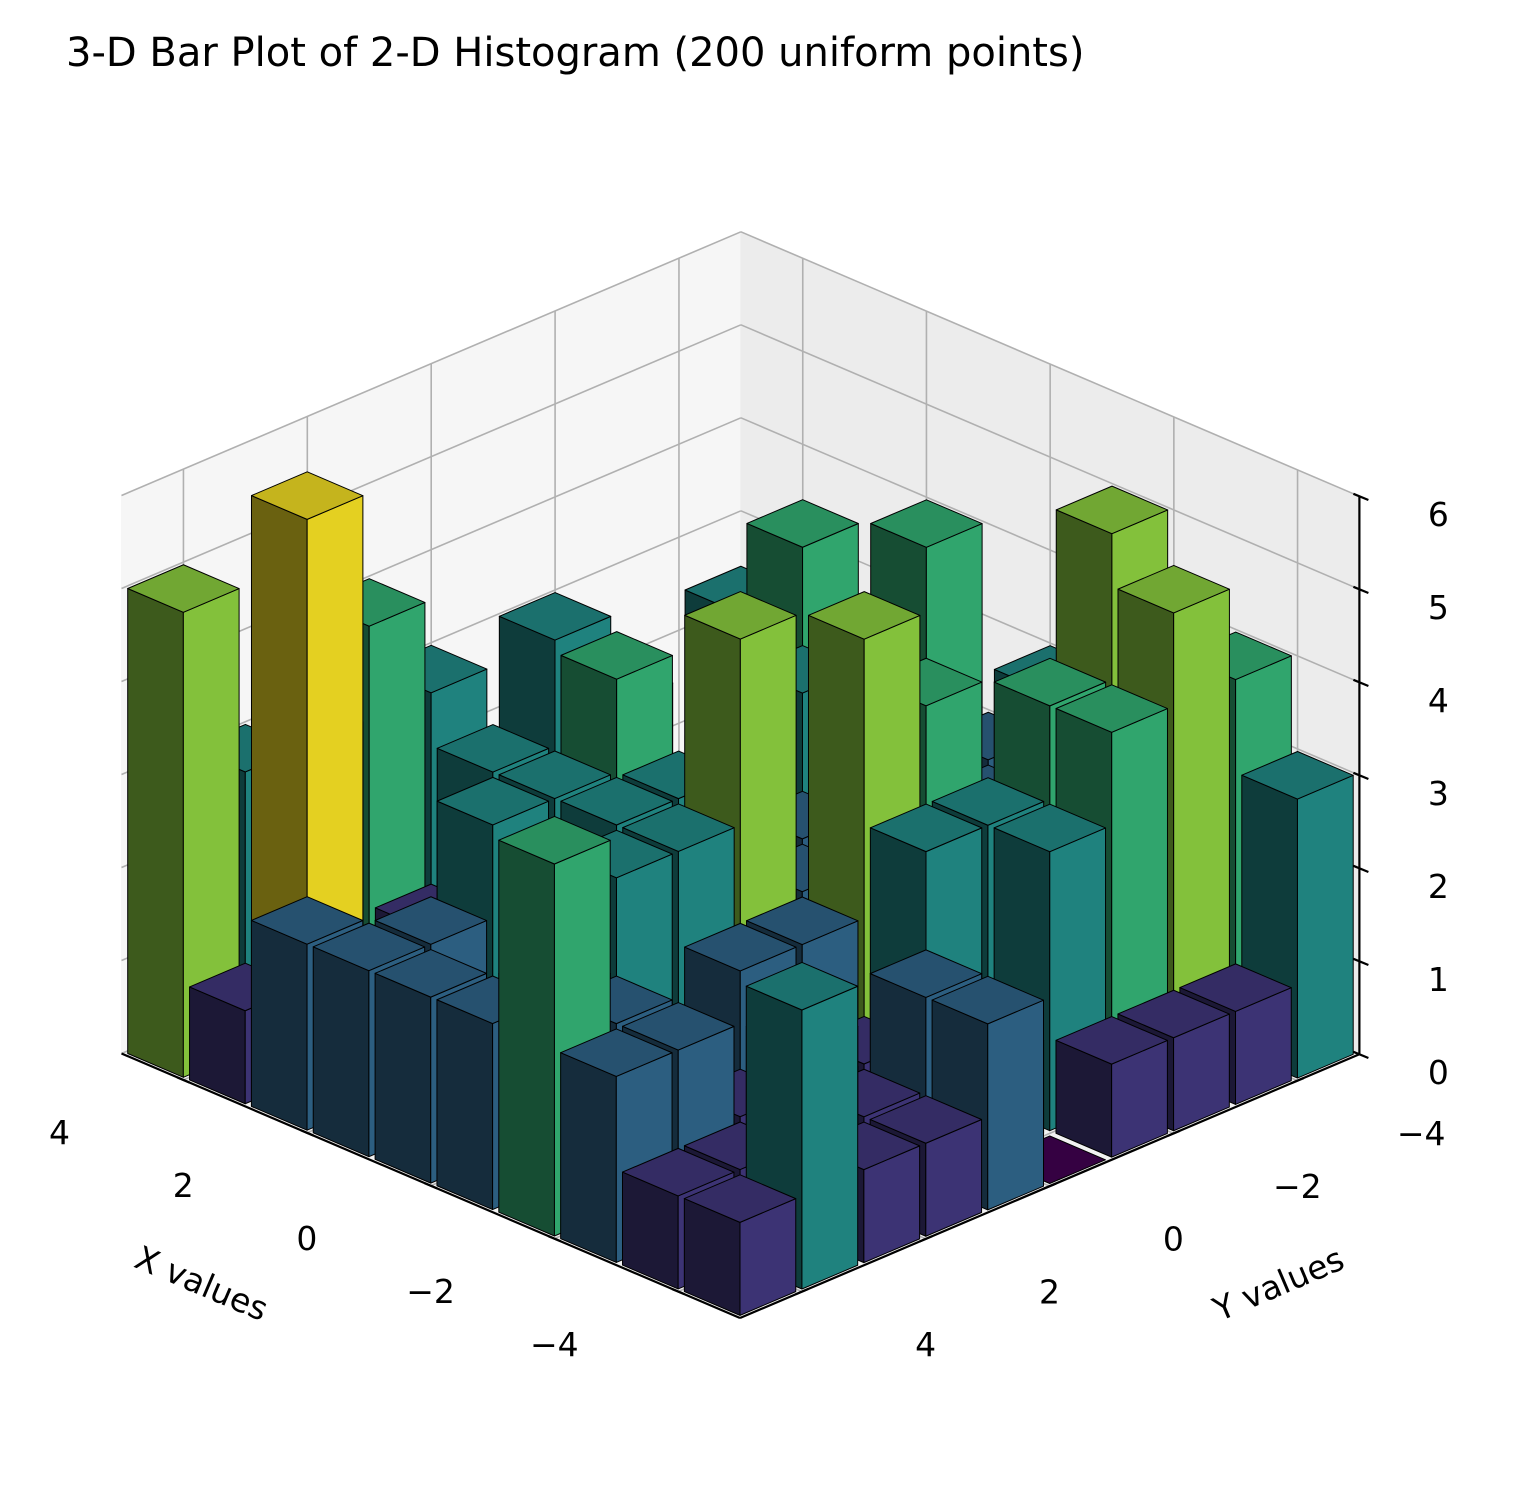 Image resolution: width=1513 pixels, height=1509 pixels. What do you see at coordinates (1277, 1284) in the screenshot?
I see `y-axis-label: Y values` at bounding box center [1277, 1284].